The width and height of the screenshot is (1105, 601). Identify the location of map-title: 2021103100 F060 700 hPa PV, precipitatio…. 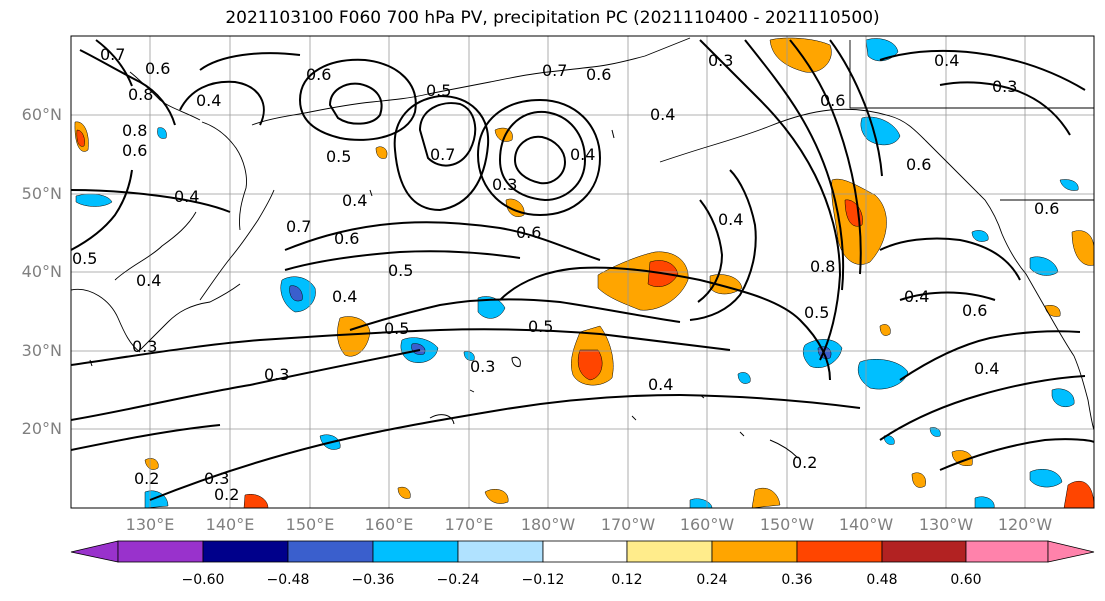
(552, 18).